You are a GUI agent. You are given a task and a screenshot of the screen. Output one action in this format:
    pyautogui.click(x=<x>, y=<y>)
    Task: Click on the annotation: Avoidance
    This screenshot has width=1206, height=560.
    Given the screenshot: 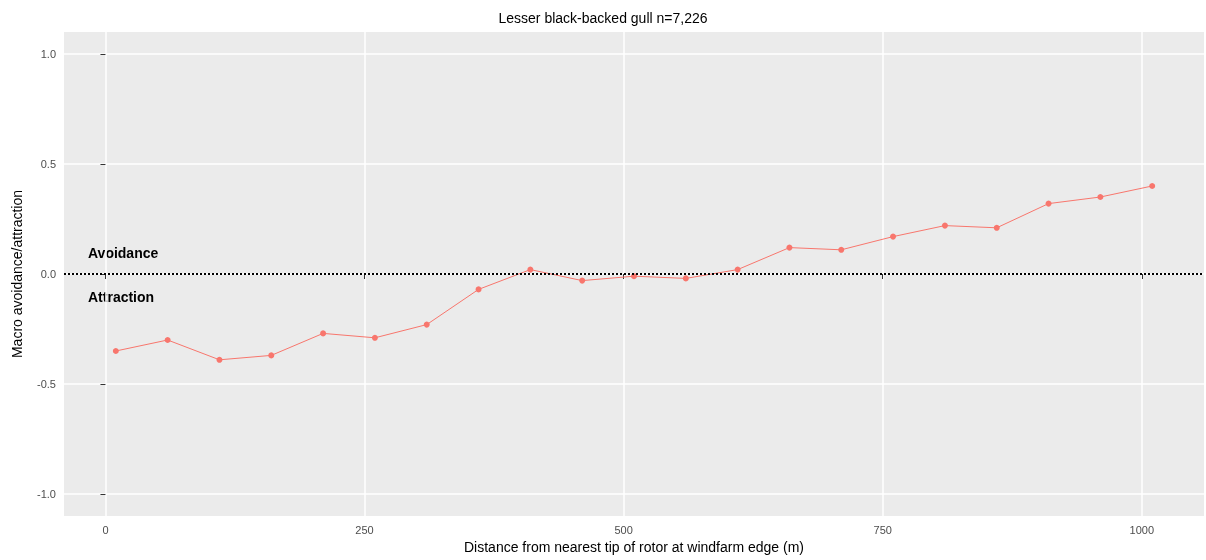 What is the action you would take?
    pyautogui.click(x=123, y=253)
    